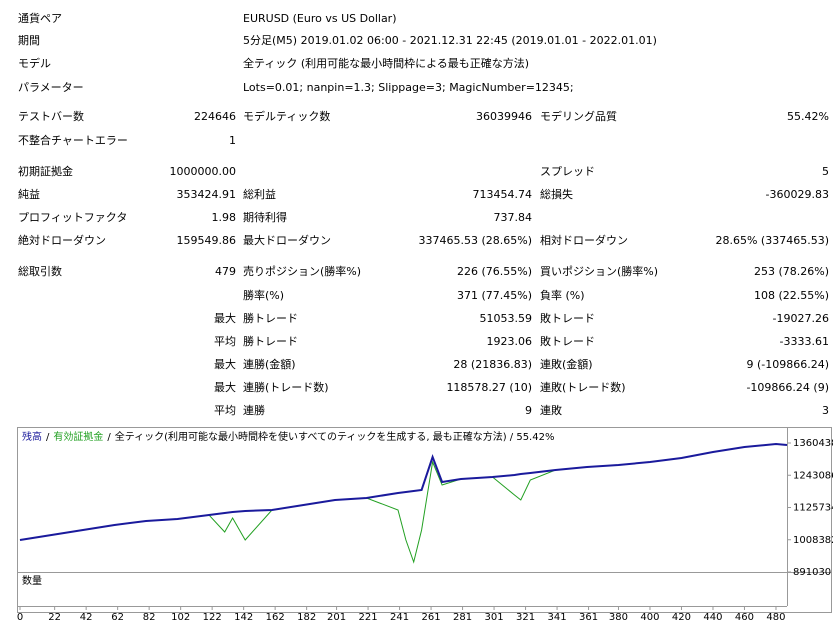 The width and height of the screenshot is (833, 628). I want to click on stat-value: 28.65% (337465.53), so click(772, 240).